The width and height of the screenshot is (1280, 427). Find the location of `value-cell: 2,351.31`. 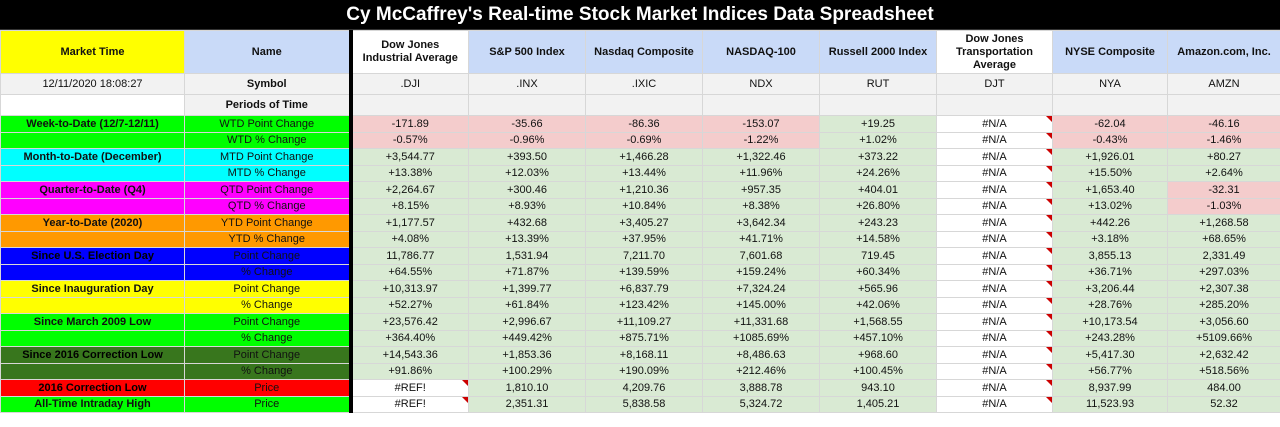

value-cell: 2,351.31 is located at coordinates (527, 404).